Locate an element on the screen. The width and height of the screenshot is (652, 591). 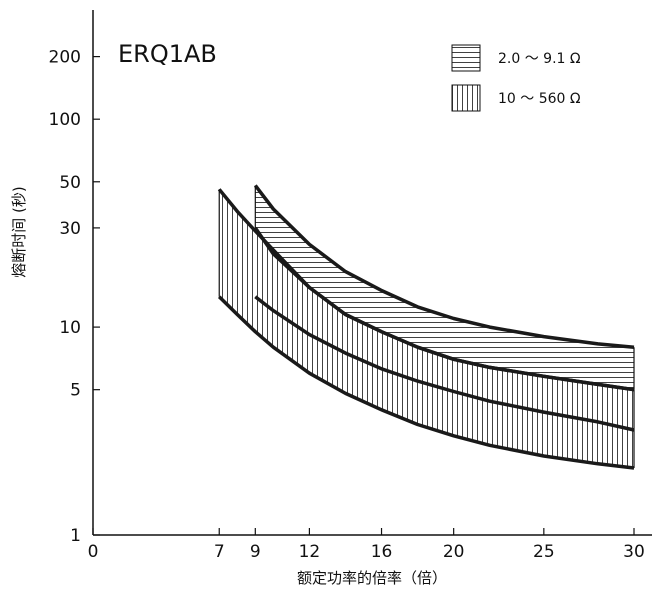
y-tick-label: 50 is located at coordinates (70, 183).